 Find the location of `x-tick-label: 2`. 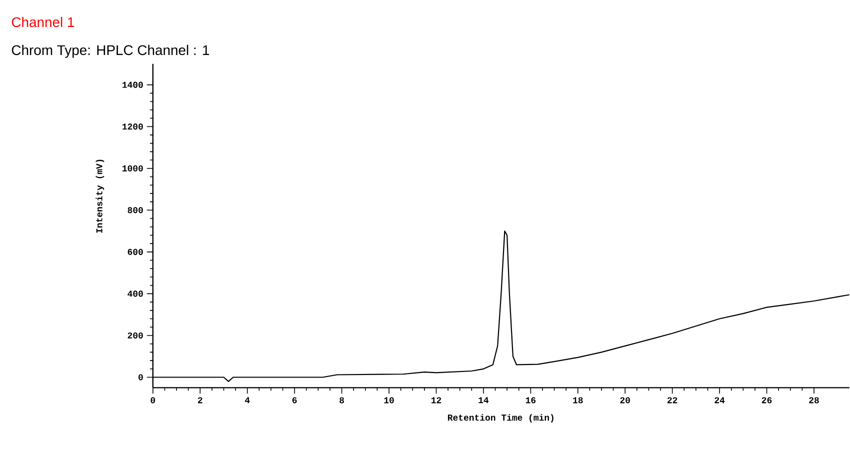

x-tick-label: 2 is located at coordinates (200, 400).